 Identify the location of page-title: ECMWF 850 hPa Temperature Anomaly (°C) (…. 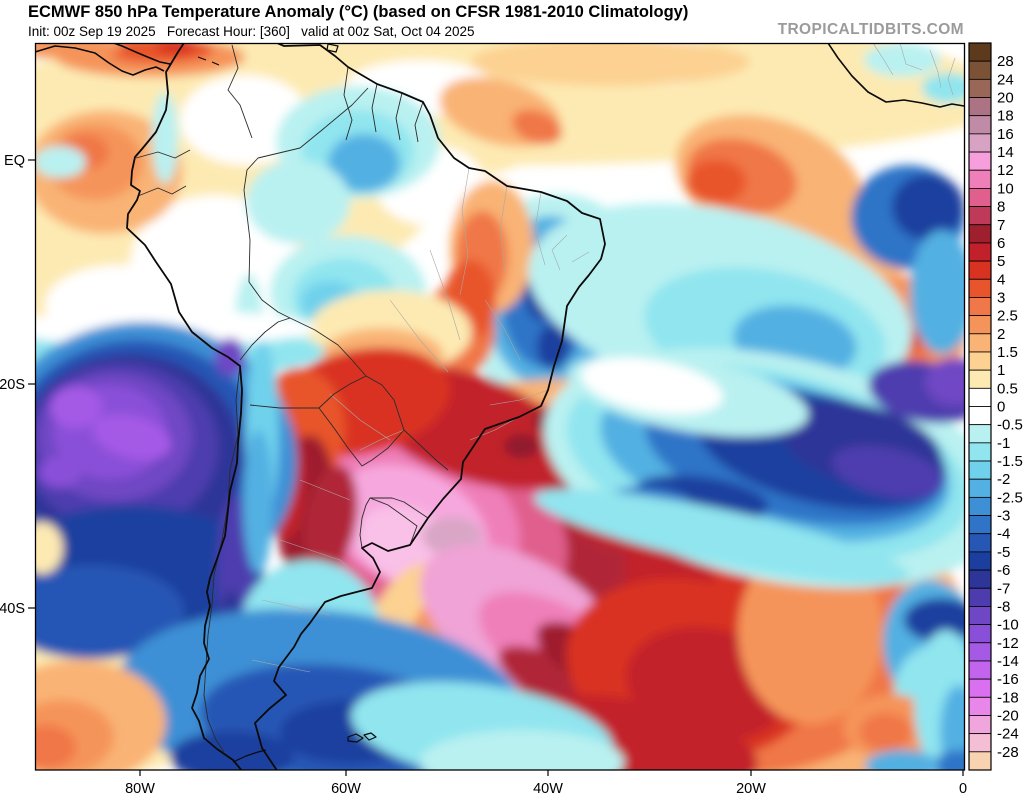
(358, 12).